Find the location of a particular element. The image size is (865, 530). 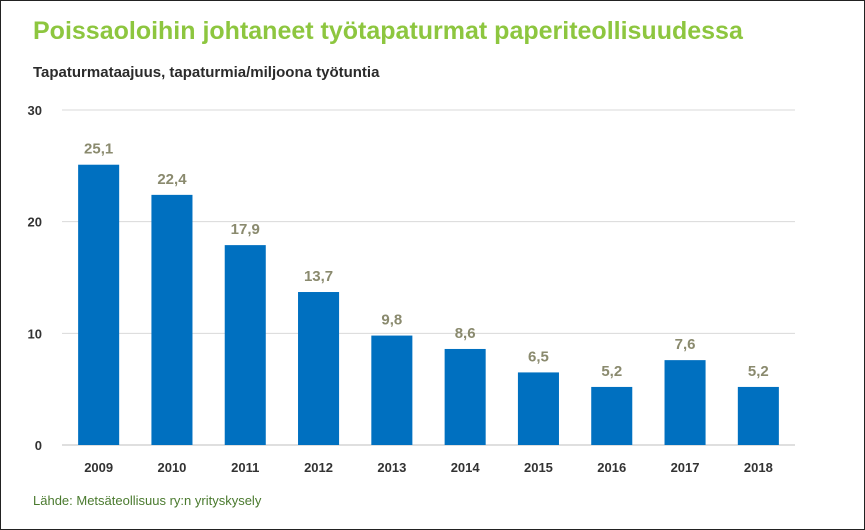

x-tick-label: 2016 is located at coordinates (611, 467).